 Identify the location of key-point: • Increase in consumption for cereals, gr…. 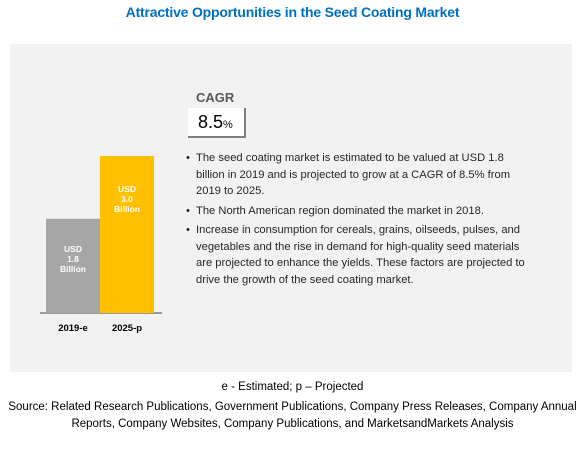
(355, 255).